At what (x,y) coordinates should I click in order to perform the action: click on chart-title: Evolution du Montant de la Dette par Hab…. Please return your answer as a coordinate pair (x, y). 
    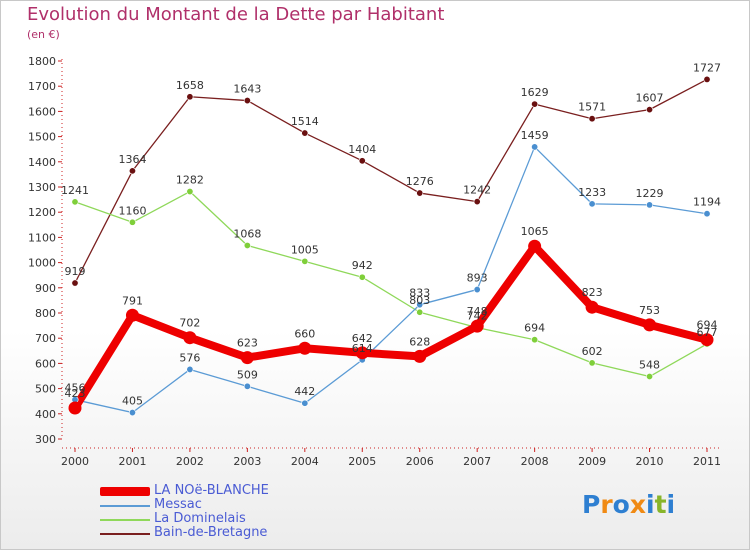
    Looking at the image, I should click on (236, 14).